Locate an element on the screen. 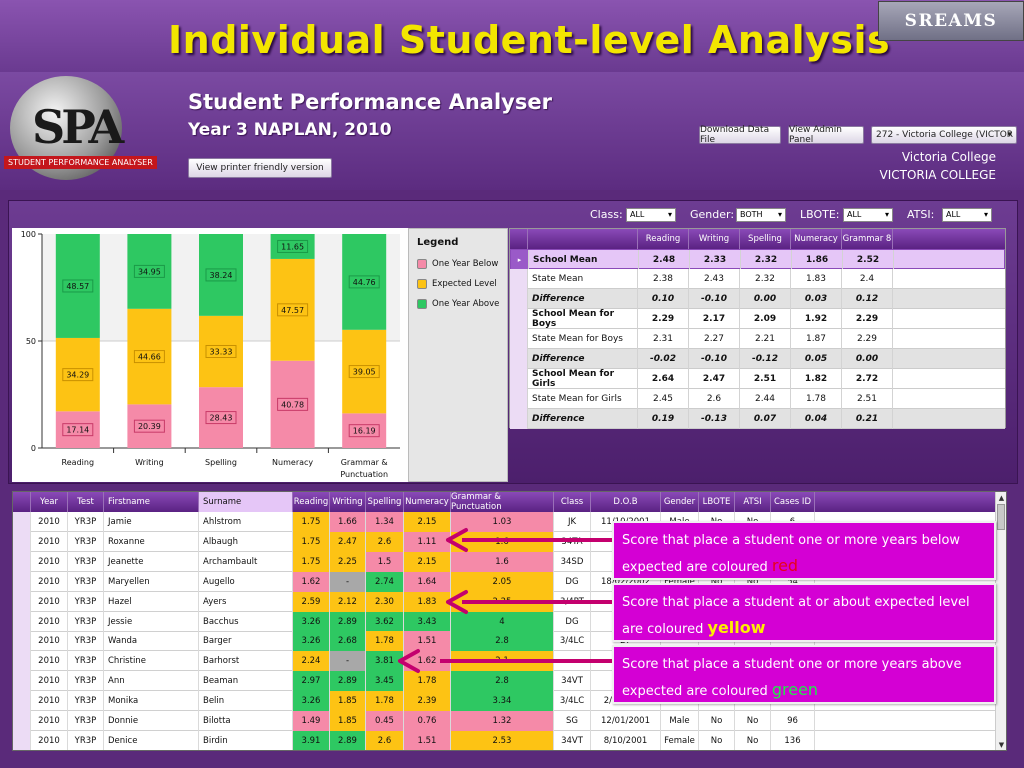  mean-table-row: Difference 0.19 -0.13 0.07 0.04 0.21 is located at coordinates (757, 419).